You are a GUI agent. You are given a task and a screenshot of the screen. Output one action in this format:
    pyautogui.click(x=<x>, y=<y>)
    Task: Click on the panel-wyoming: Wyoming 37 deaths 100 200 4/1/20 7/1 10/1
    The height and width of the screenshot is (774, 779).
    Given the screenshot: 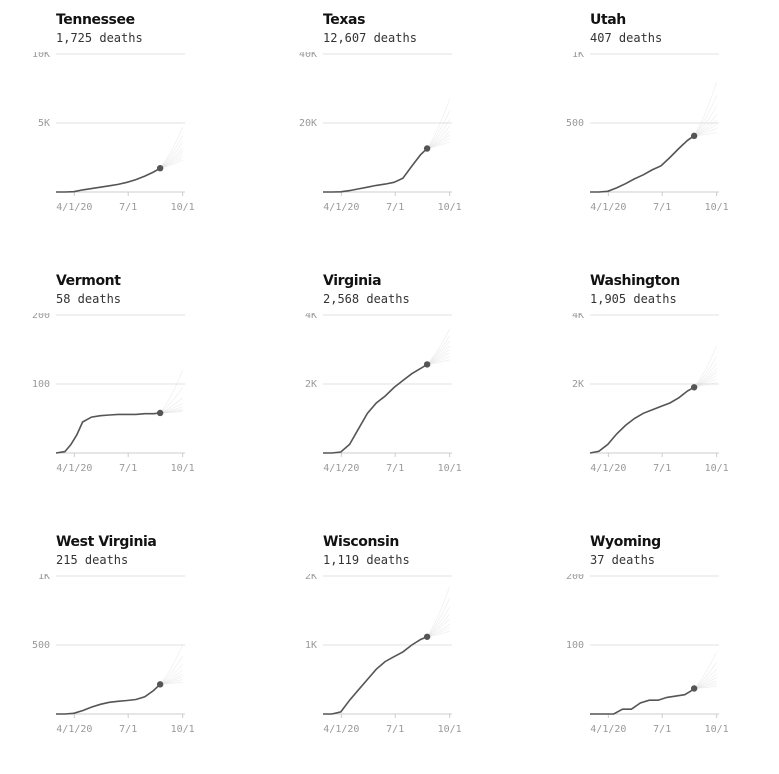 What is the action you would take?
    pyautogui.click(x=672, y=654)
    